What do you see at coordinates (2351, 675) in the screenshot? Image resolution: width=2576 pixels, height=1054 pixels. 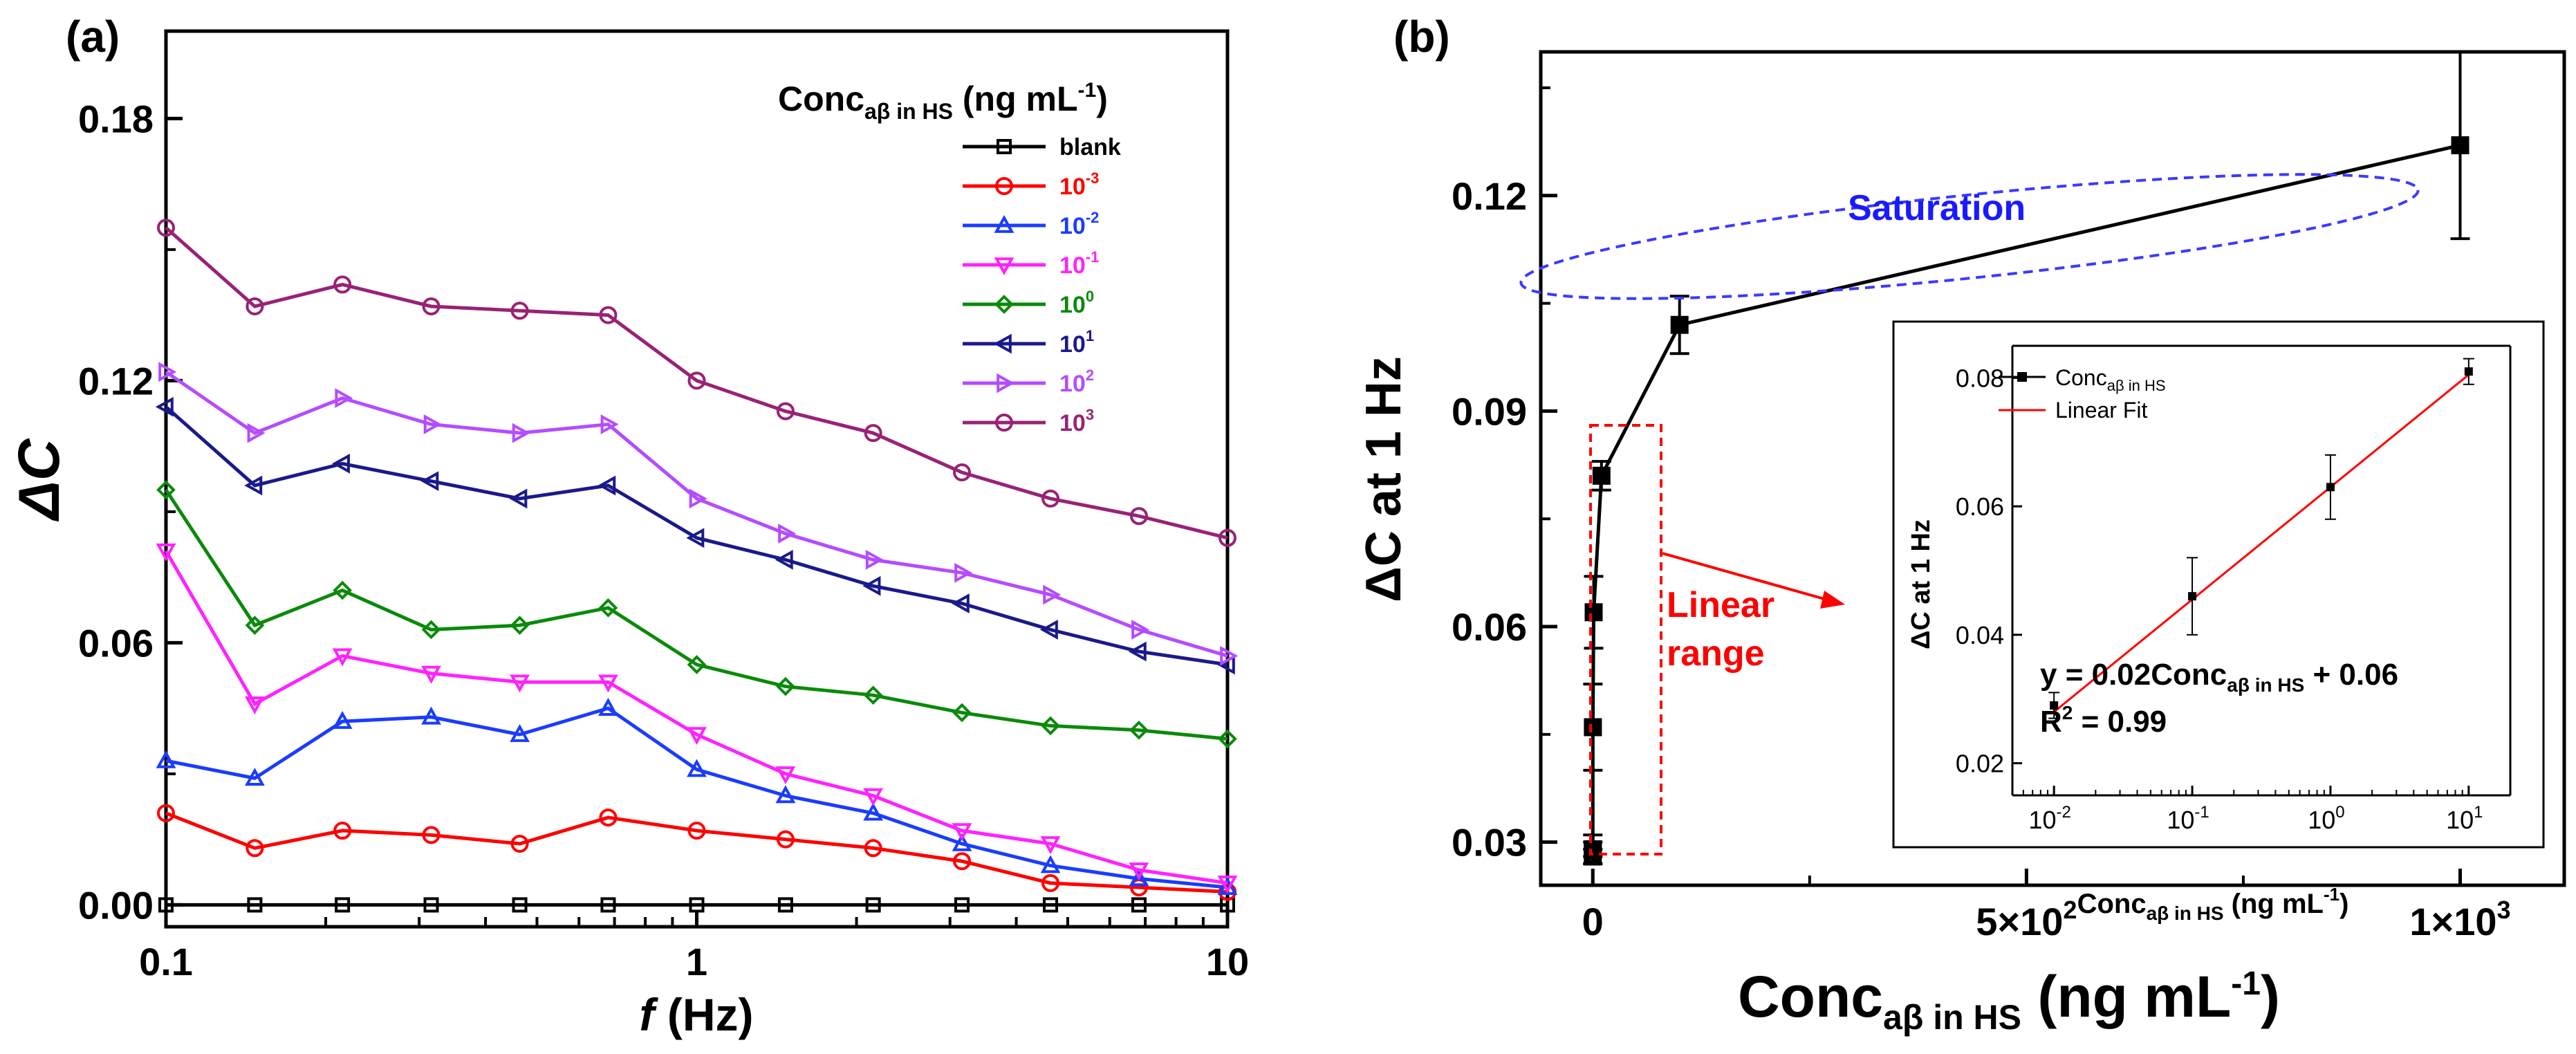 I see `inset-eq-suffix: + 0.06` at bounding box center [2351, 675].